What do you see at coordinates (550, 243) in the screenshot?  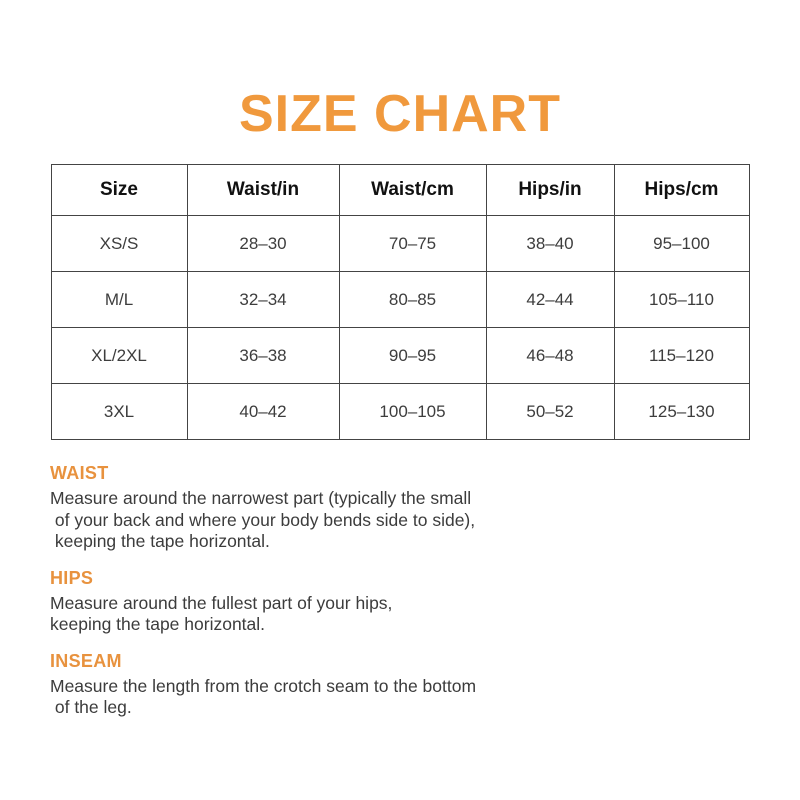 I see `hips-in-cell: 38–40` at bounding box center [550, 243].